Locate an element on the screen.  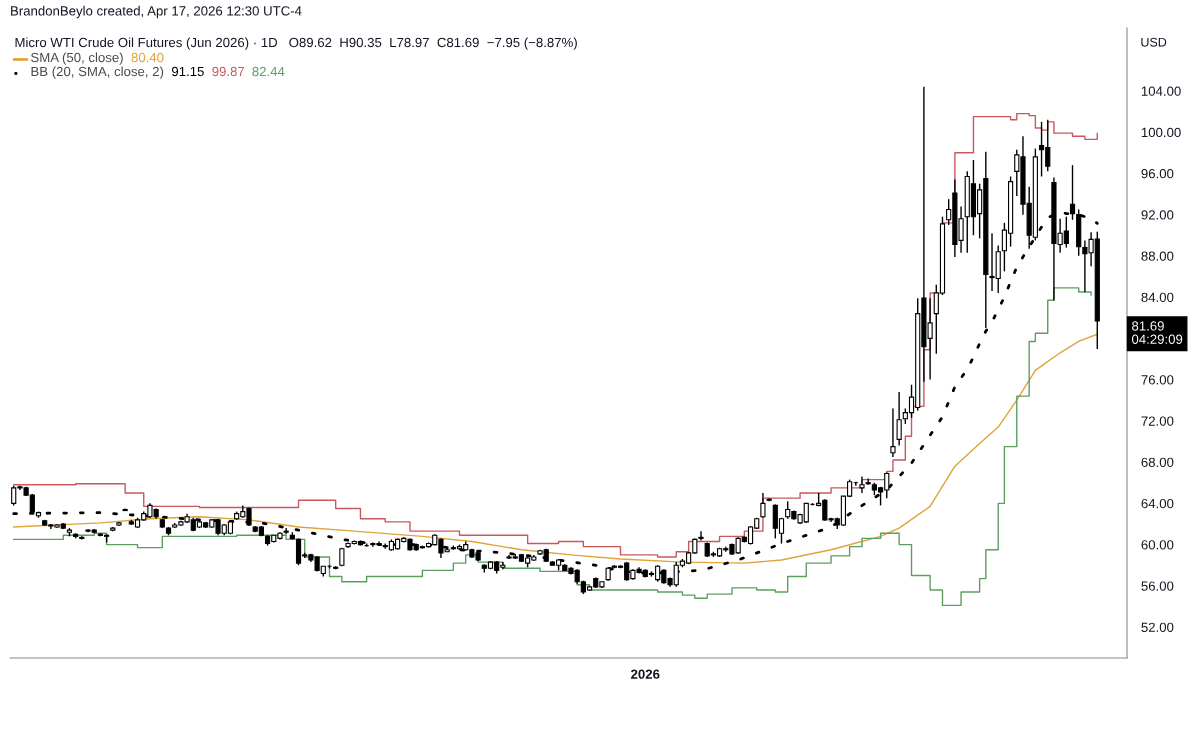
annotation: 80.40 is located at coordinates (147, 57).